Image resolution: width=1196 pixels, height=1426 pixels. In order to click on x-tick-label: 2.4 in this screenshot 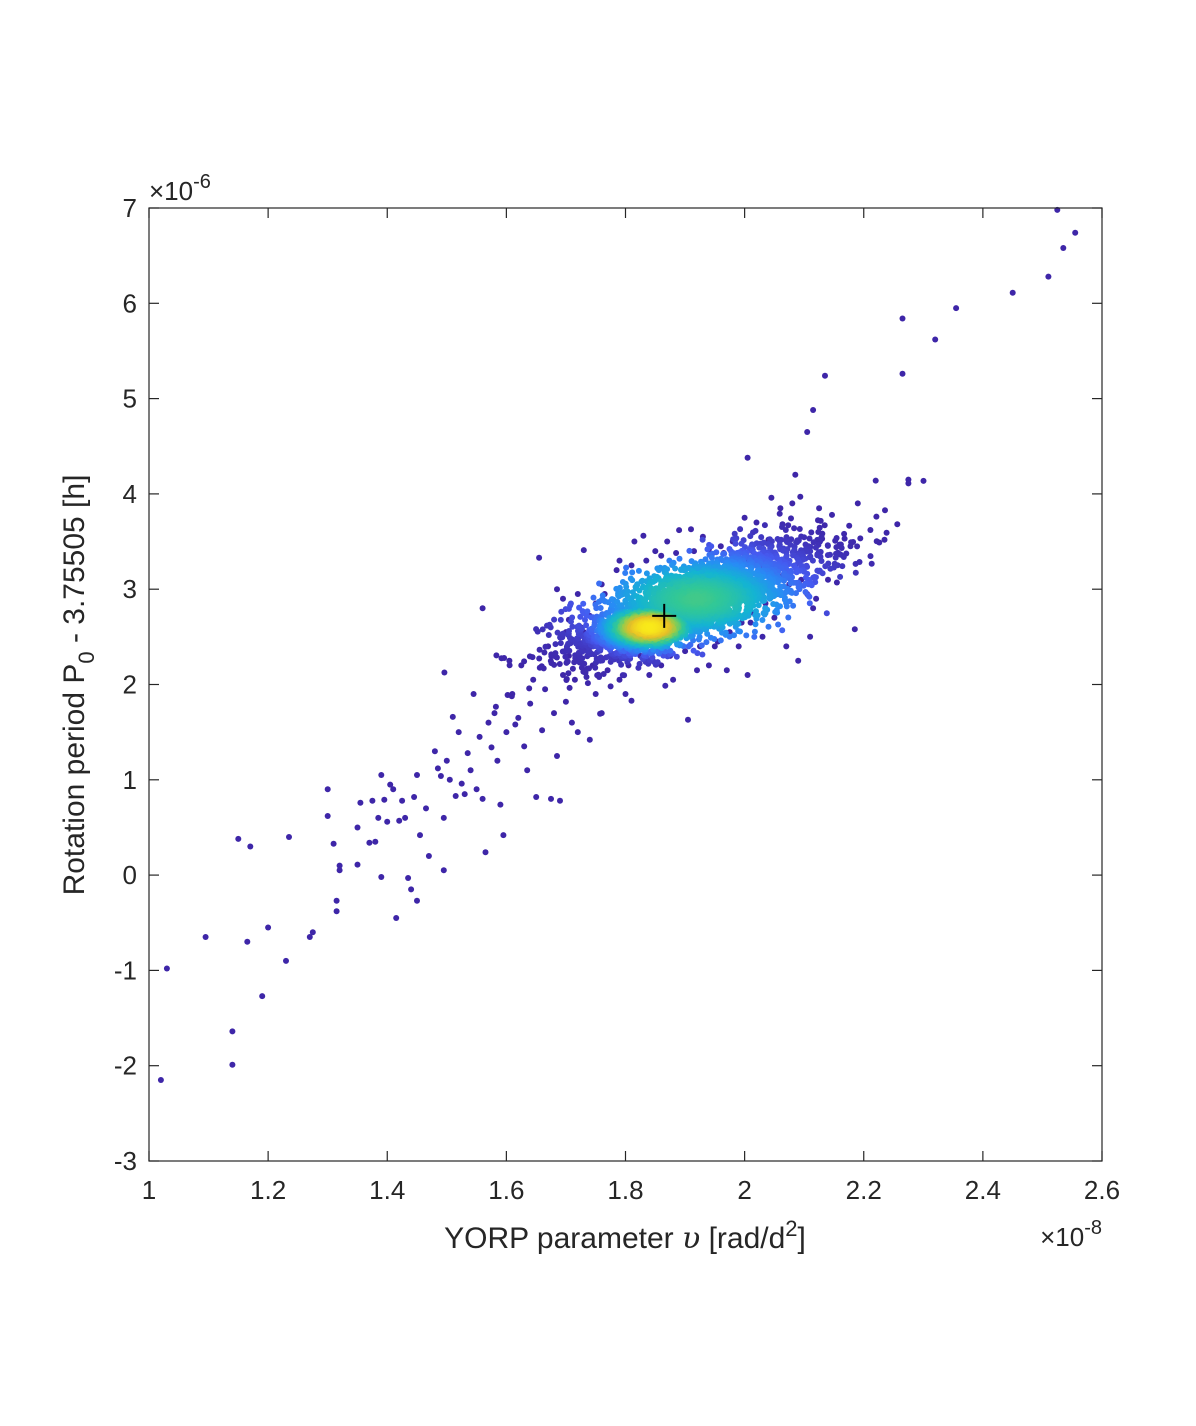, I will do `click(983, 1190)`.